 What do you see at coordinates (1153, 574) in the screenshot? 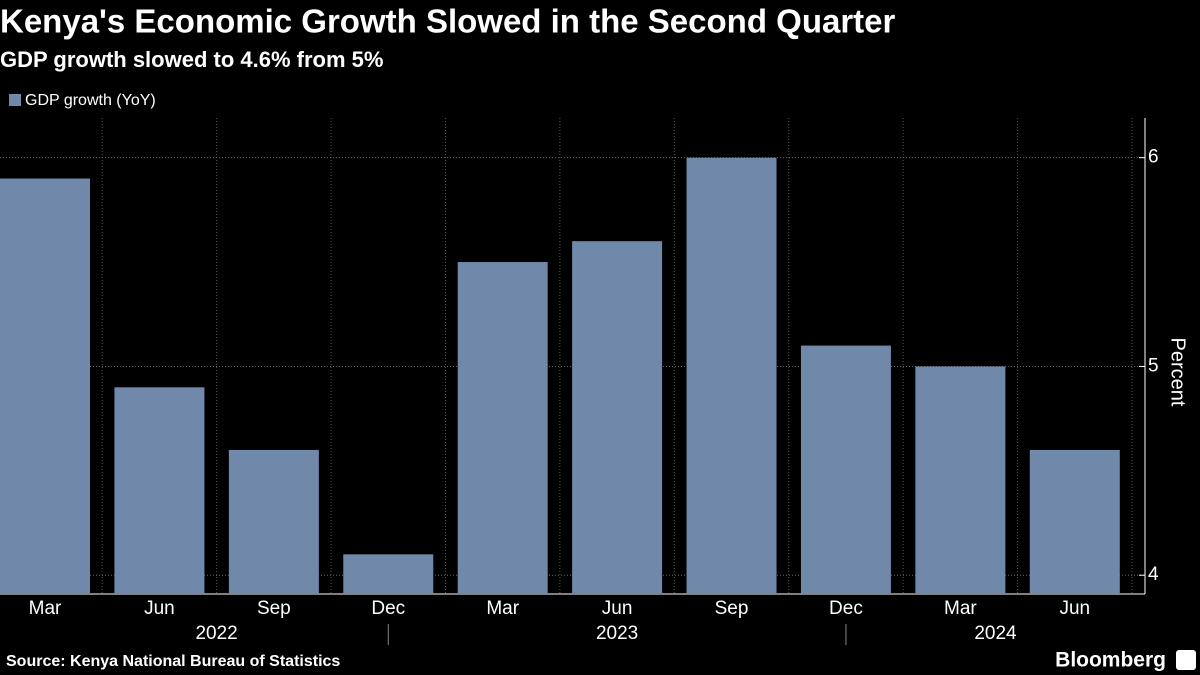
I see `y-tick-label: 4` at bounding box center [1153, 574].